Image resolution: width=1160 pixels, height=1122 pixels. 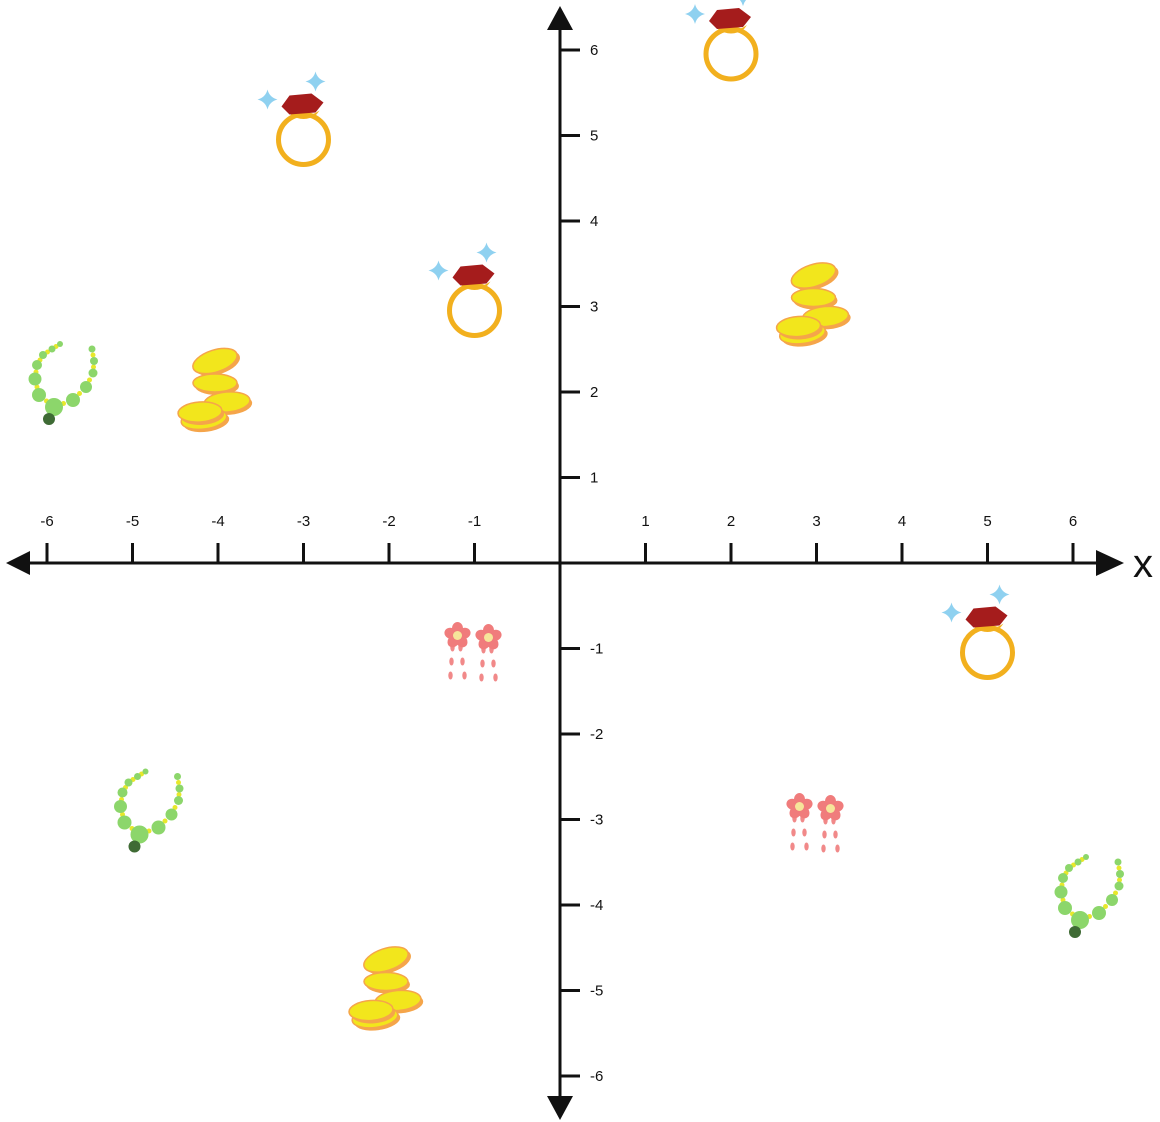 What do you see at coordinates (594, 478) in the screenshot?
I see `y-tick-label: 1` at bounding box center [594, 478].